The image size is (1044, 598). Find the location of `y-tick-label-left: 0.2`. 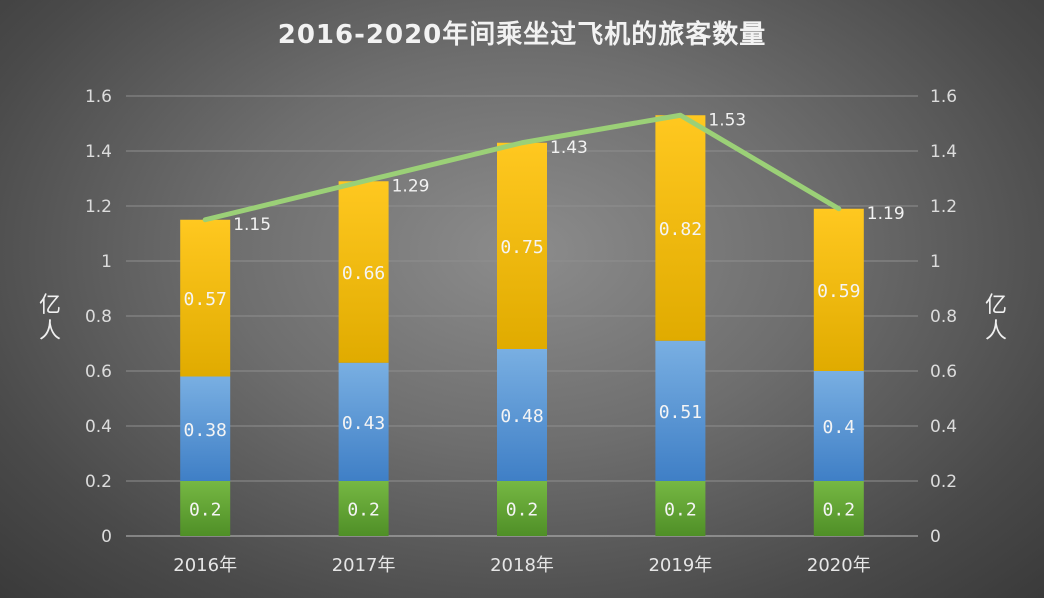

y-tick-label-left: 0.2 is located at coordinates (98, 482).